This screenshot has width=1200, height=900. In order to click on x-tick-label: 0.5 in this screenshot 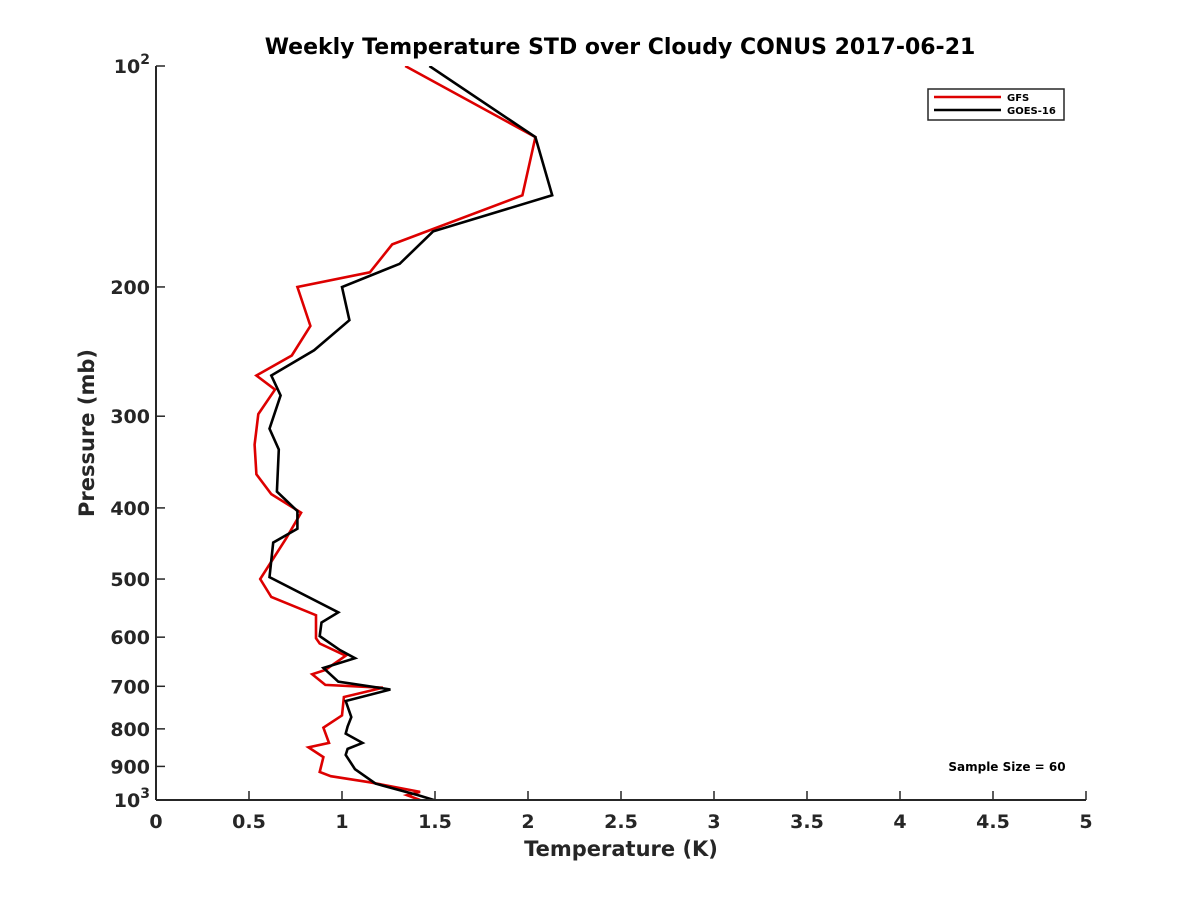, I will do `click(249, 822)`.